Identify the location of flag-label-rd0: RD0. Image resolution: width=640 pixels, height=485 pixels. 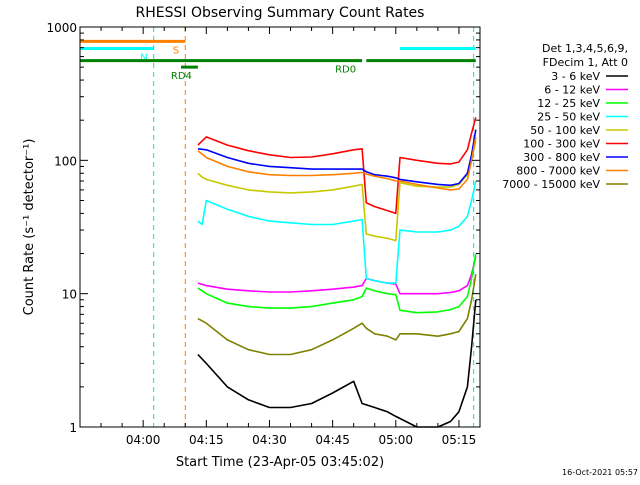
(345, 70).